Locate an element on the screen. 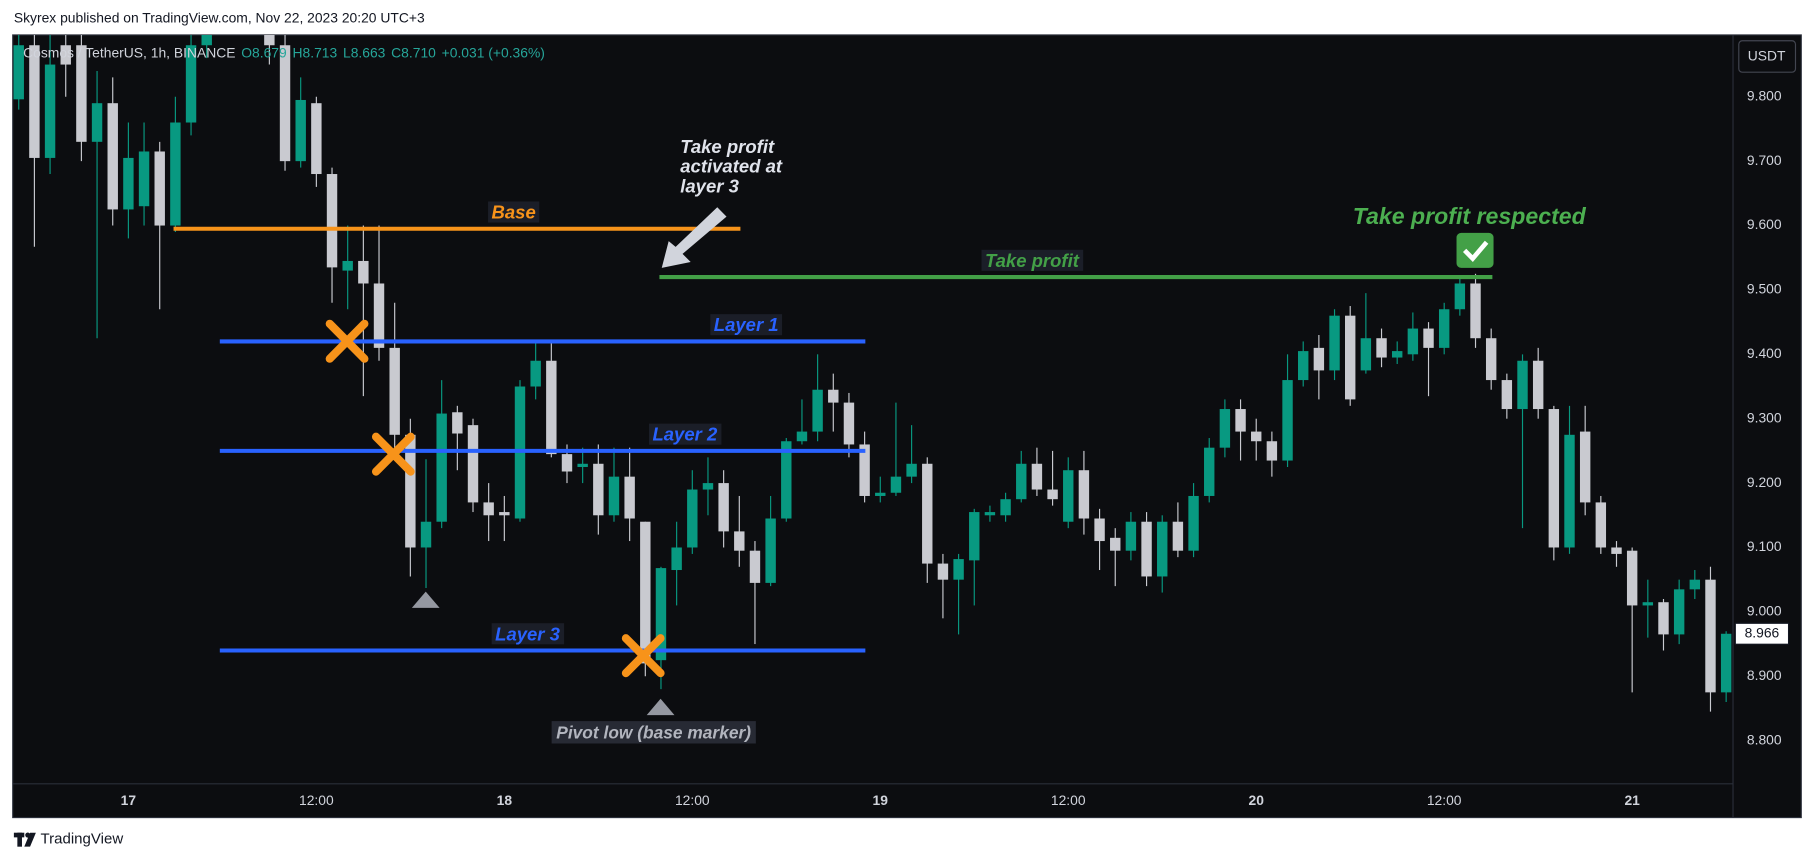  y-tick-label: 8.800 is located at coordinates (1764, 739).